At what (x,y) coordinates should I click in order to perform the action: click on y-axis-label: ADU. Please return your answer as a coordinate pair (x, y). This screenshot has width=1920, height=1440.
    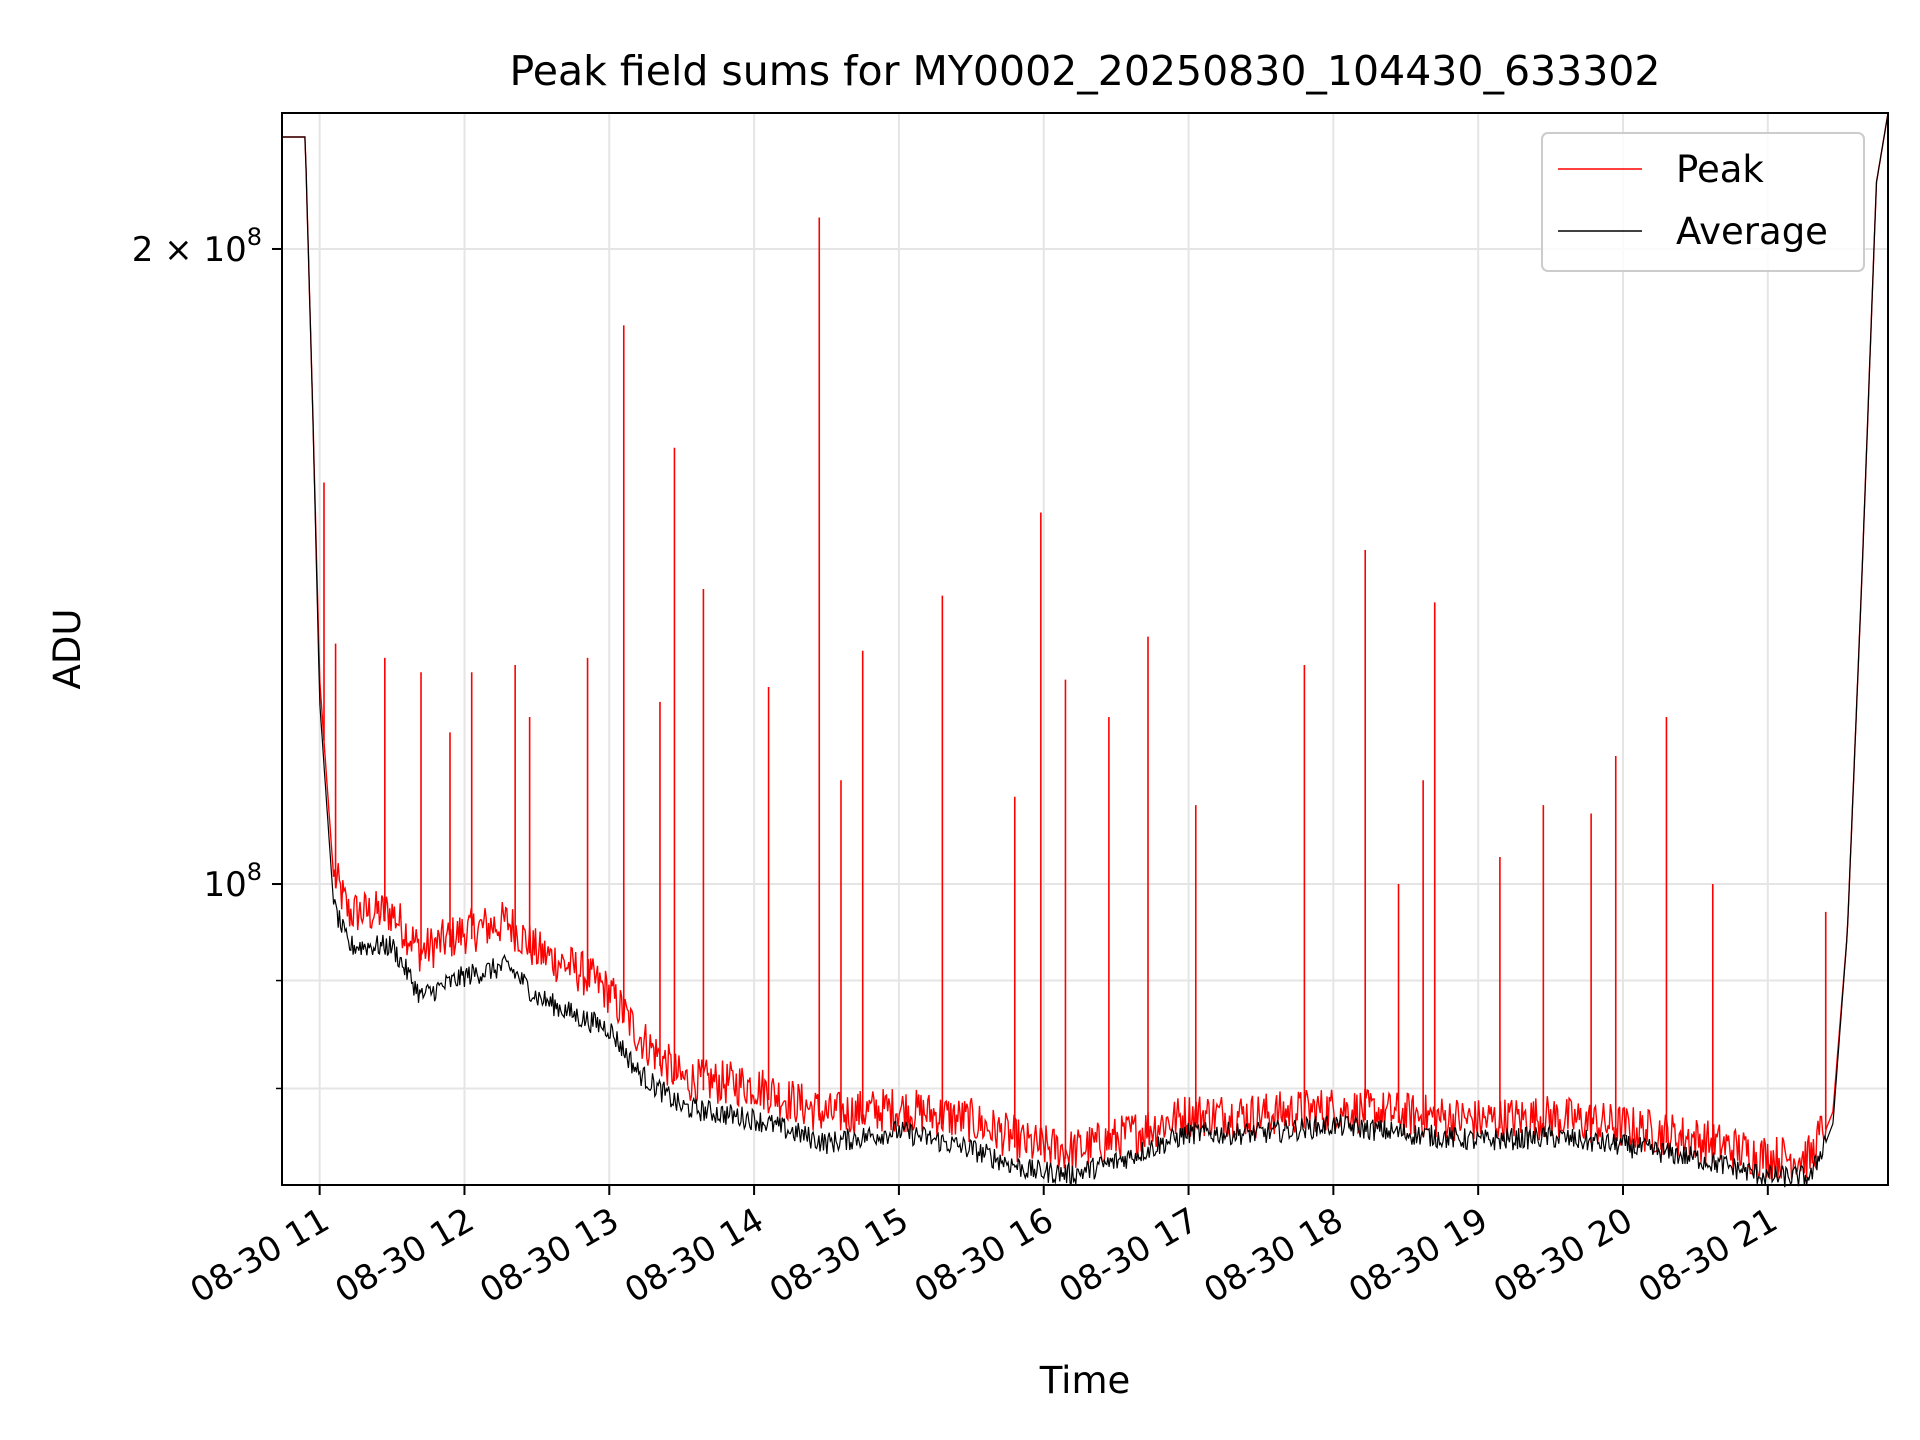
    Looking at the image, I should click on (67, 649).